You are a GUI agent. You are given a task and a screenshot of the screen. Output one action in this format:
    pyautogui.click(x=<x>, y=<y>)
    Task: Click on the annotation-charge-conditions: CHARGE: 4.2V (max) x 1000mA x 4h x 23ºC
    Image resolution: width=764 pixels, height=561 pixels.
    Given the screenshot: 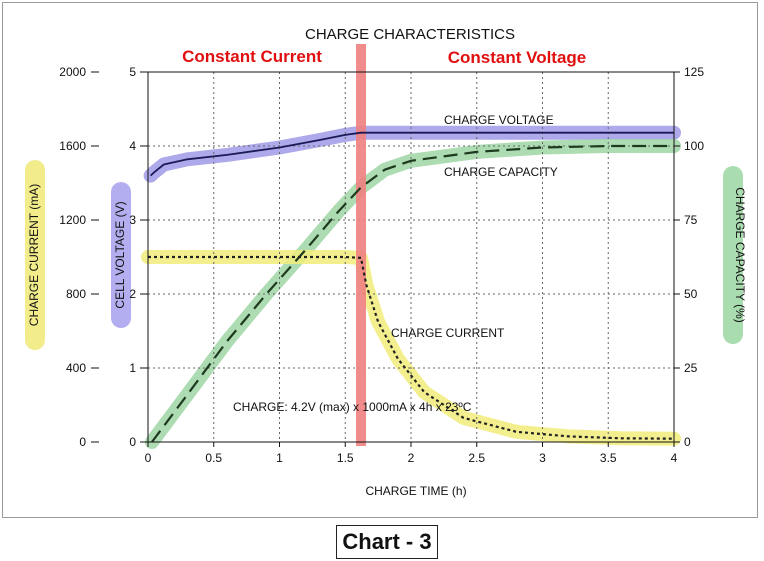 What is the action you would take?
    pyautogui.click(x=352, y=407)
    